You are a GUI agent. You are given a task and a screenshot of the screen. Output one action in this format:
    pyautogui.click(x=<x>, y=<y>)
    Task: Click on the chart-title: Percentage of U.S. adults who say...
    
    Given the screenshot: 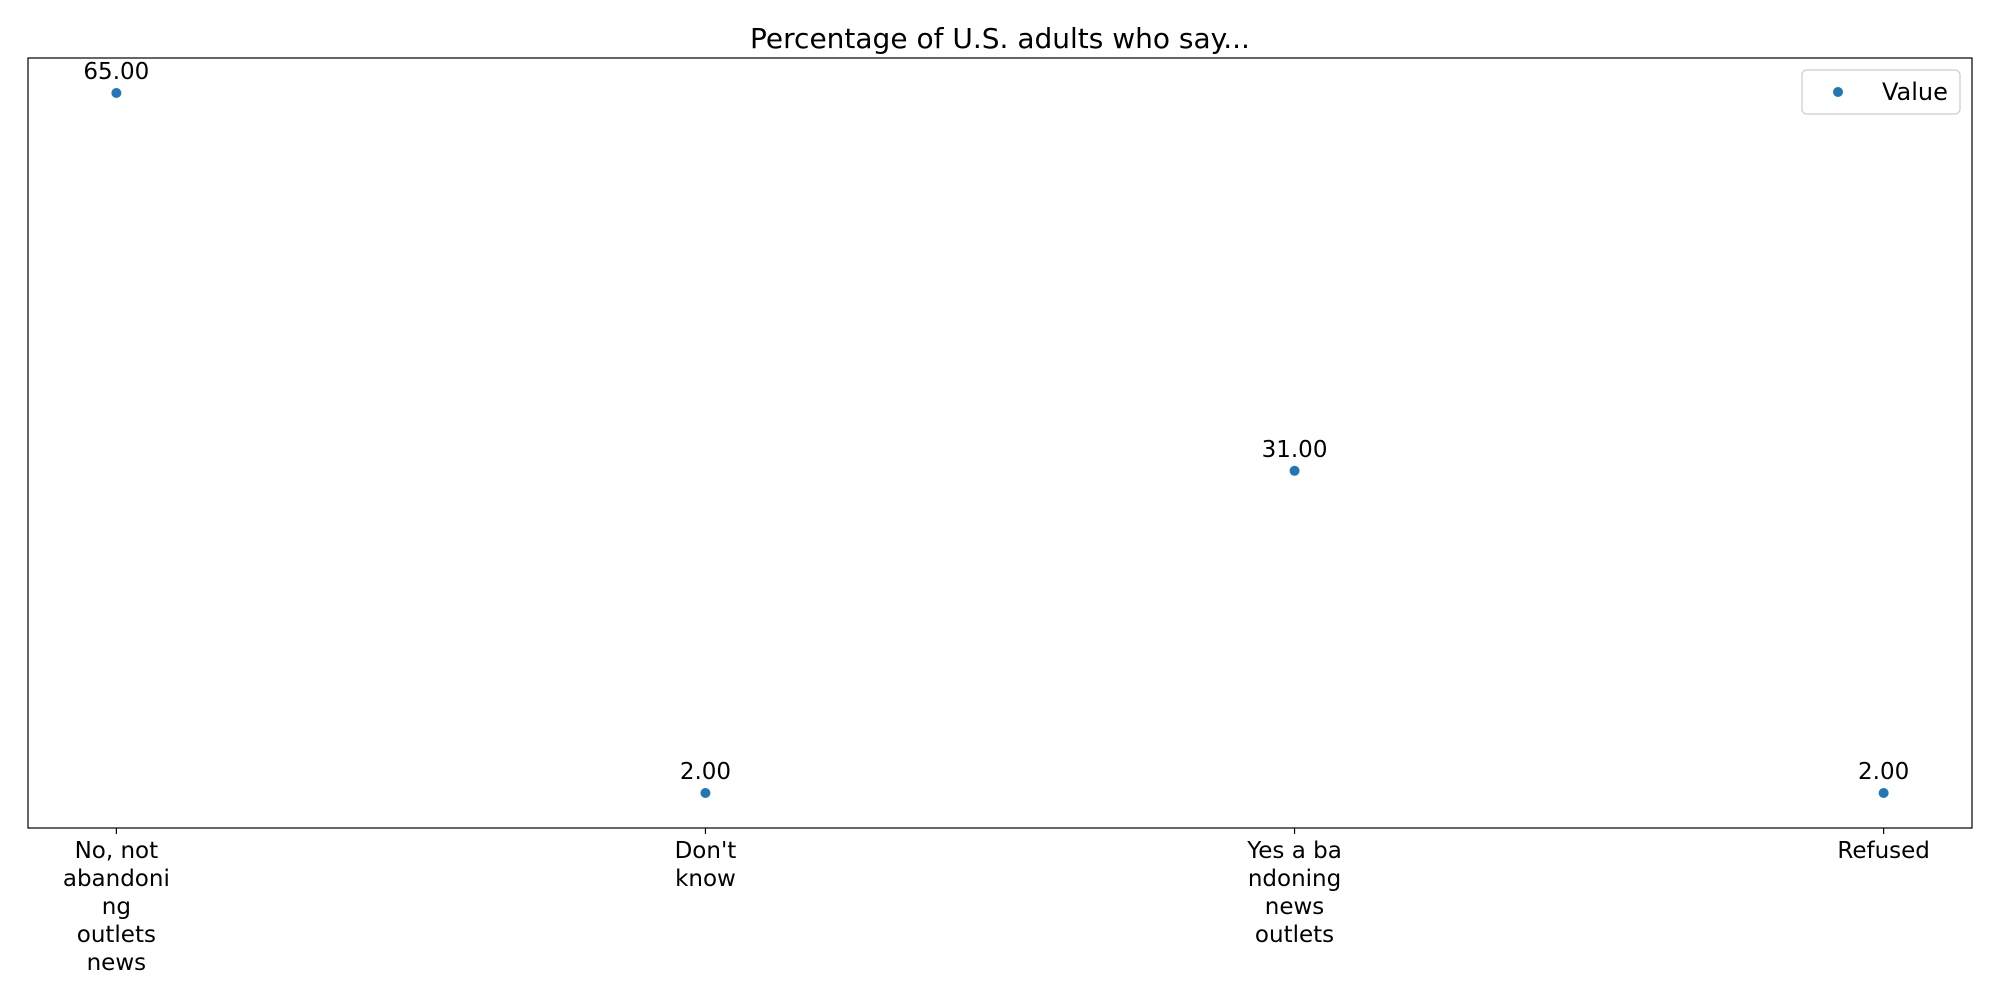 What is the action you would take?
    pyautogui.click(x=1000, y=38)
    